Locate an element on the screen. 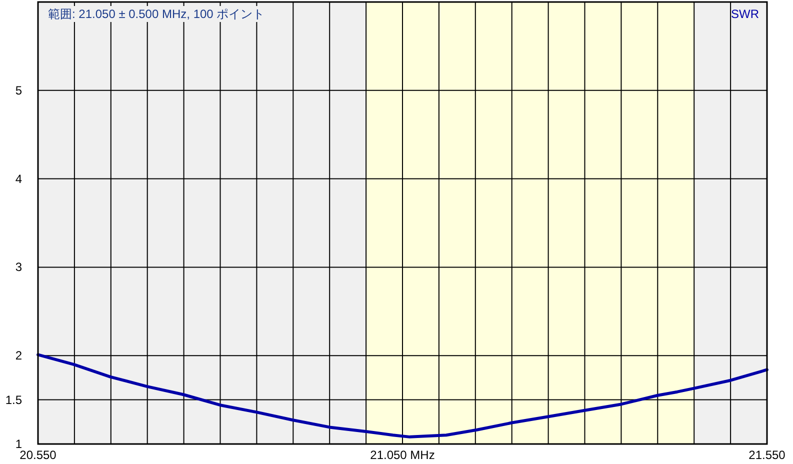  y-tick-label: 2 is located at coordinates (18, 355).